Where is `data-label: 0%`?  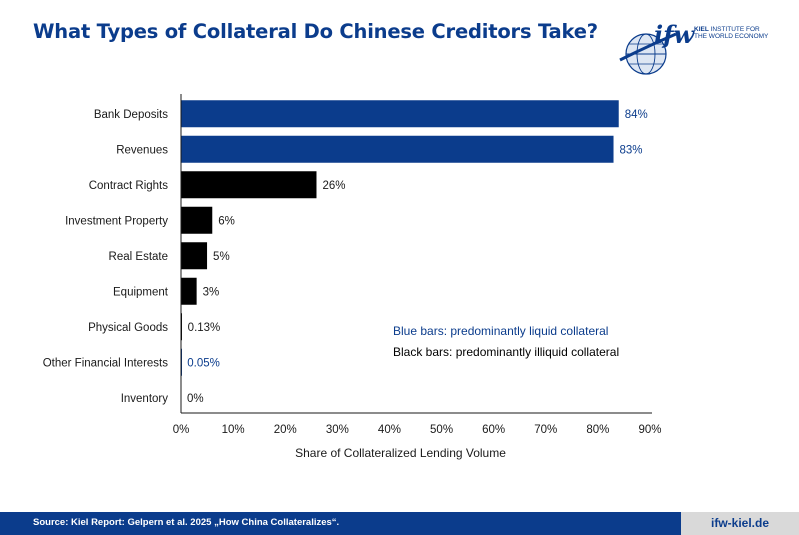 data-label: 0% is located at coordinates (195, 399).